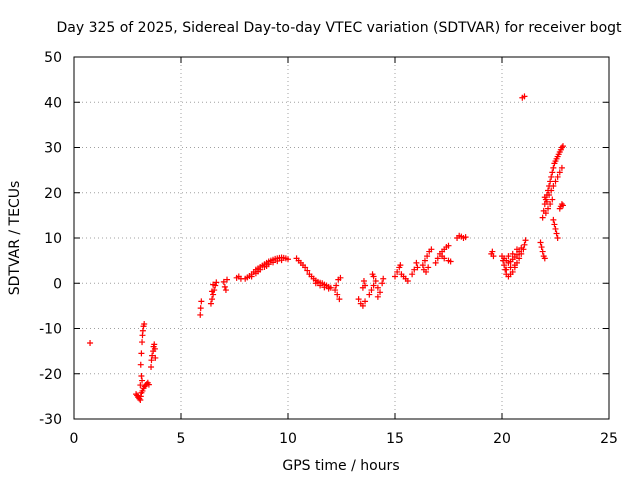 The image size is (640, 480). What do you see at coordinates (340, 466) in the screenshot?
I see `x-axis-label: GPS time / hours` at bounding box center [340, 466].